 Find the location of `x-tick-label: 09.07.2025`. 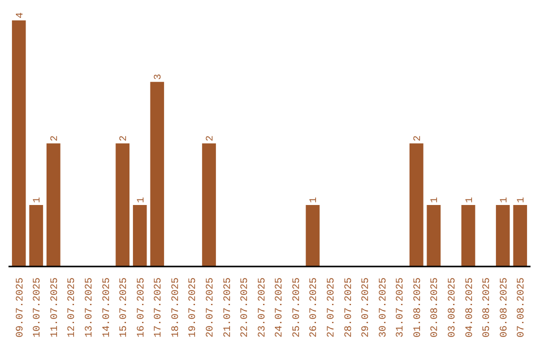

x-tick-label: 09.07.2025 is located at coordinates (20, 307).